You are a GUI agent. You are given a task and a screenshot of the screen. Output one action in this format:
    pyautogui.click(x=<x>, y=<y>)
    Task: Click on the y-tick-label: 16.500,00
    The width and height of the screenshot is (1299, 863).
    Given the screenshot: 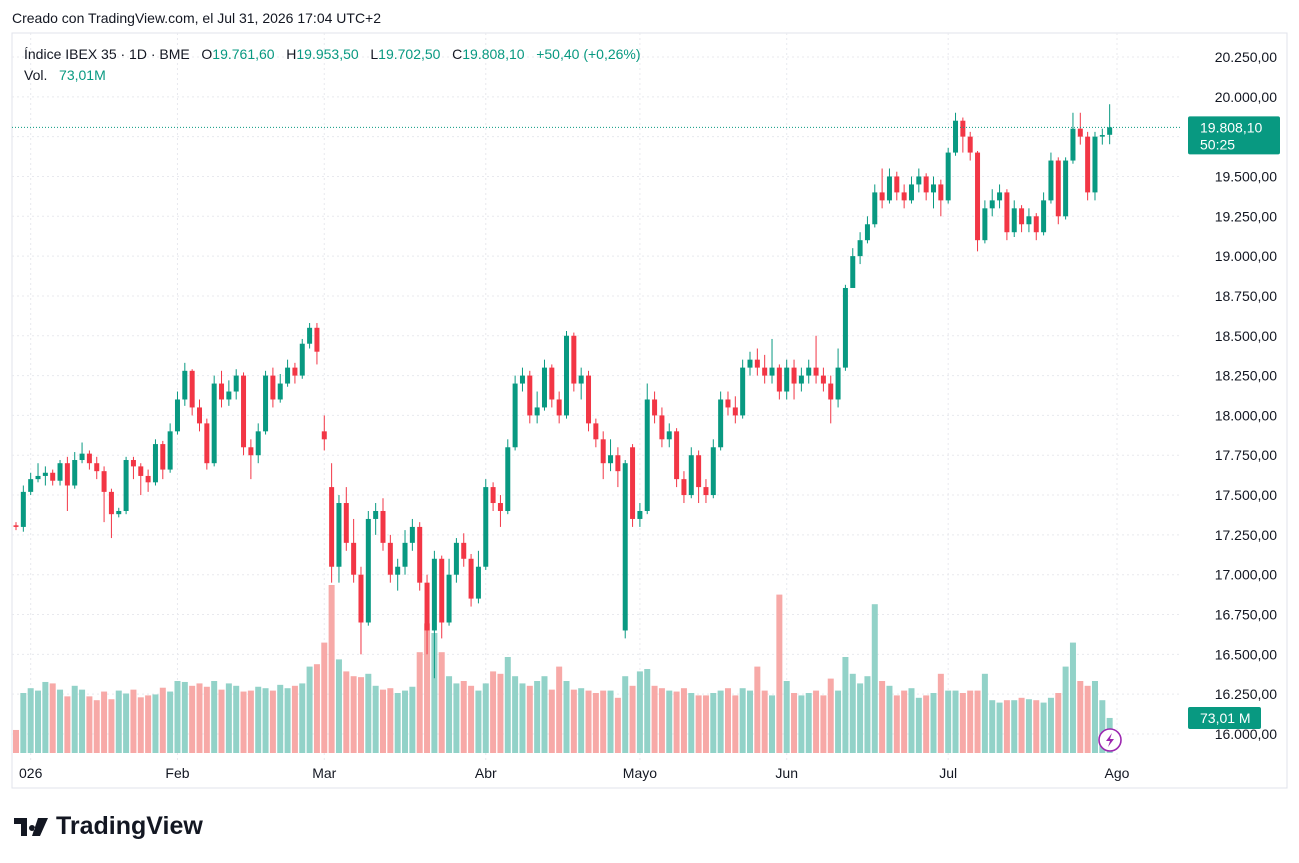 What is the action you would take?
    pyautogui.click(x=1246, y=654)
    